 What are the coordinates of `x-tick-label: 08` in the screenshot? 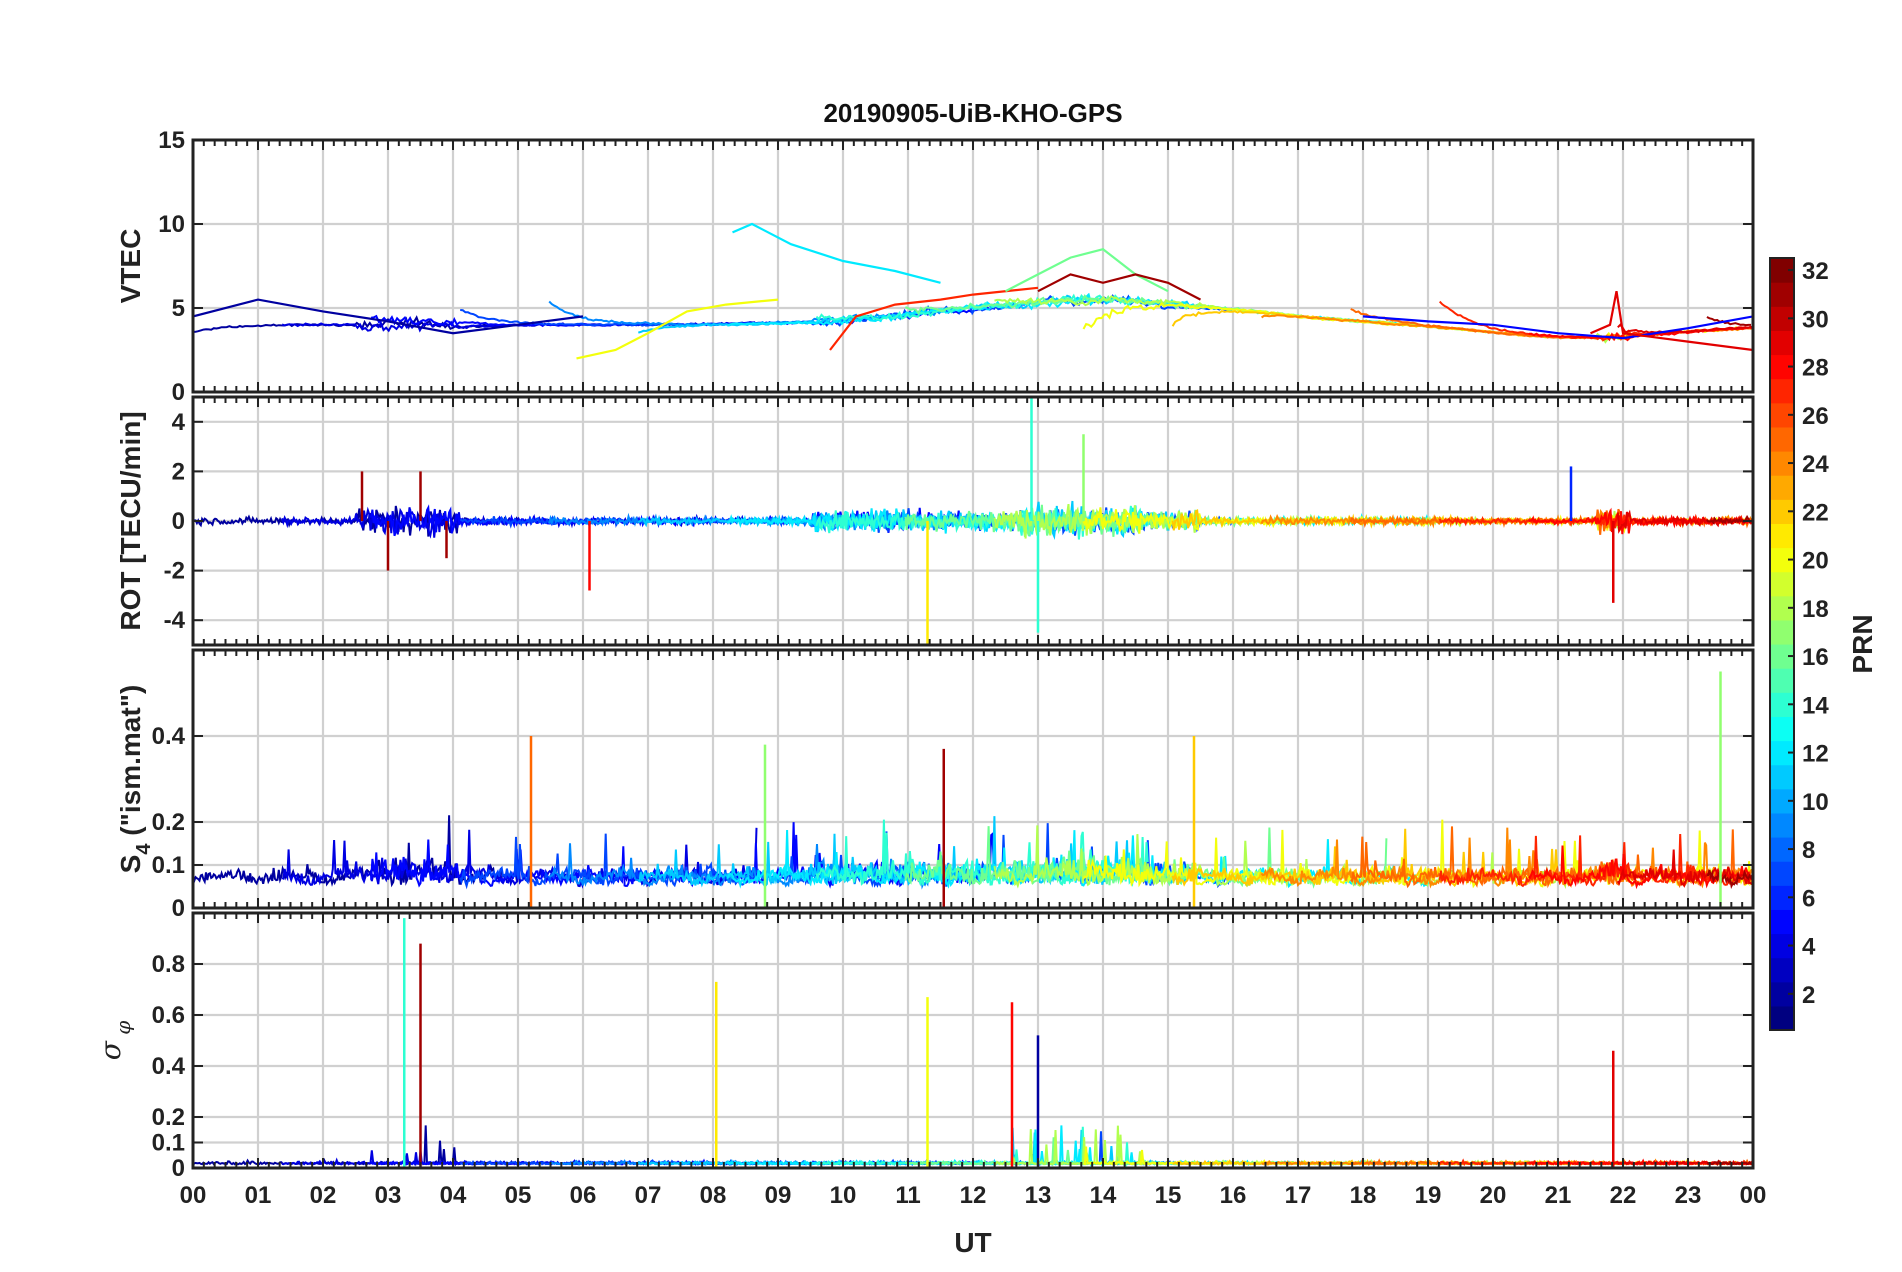 It's located at (713, 1195).